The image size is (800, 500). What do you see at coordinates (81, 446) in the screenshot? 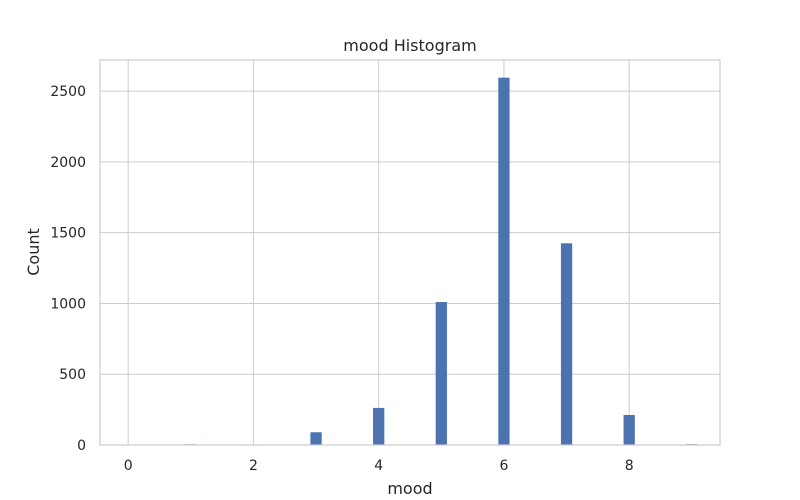
I see `y-tick-label: 0` at bounding box center [81, 446].